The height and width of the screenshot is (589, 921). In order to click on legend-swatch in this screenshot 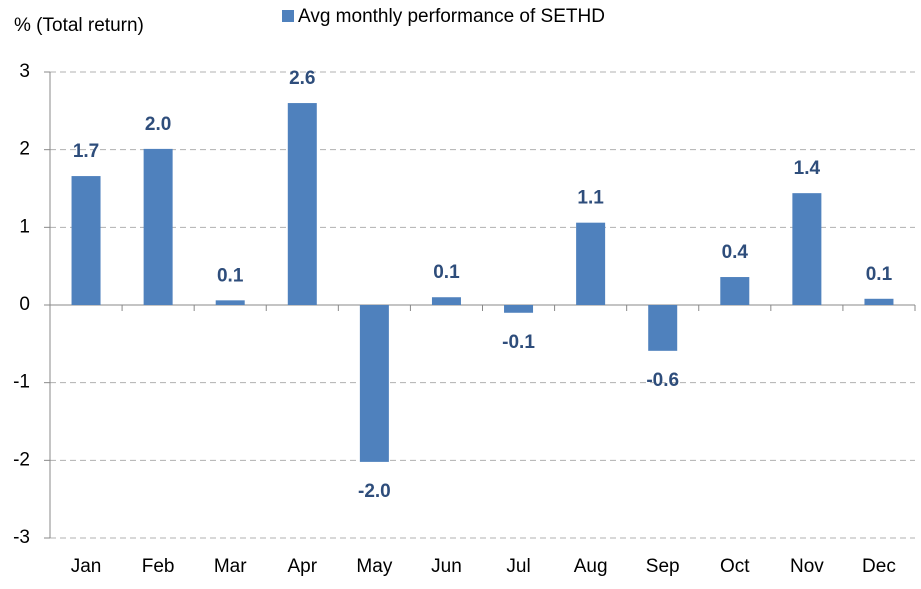, I will do `click(288, 16)`.